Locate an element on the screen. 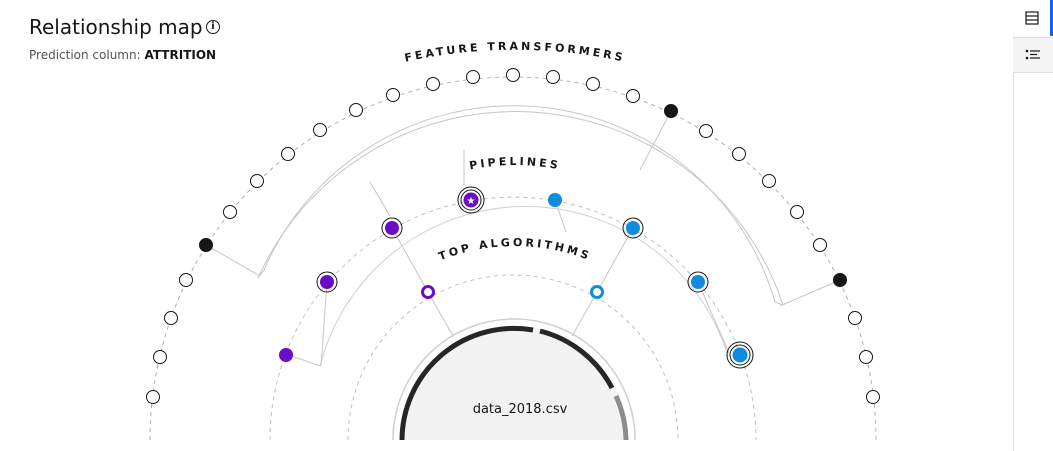 Image resolution: width=1053 pixels, height=451 pixels. data-source-fill is located at coordinates (514, 383).